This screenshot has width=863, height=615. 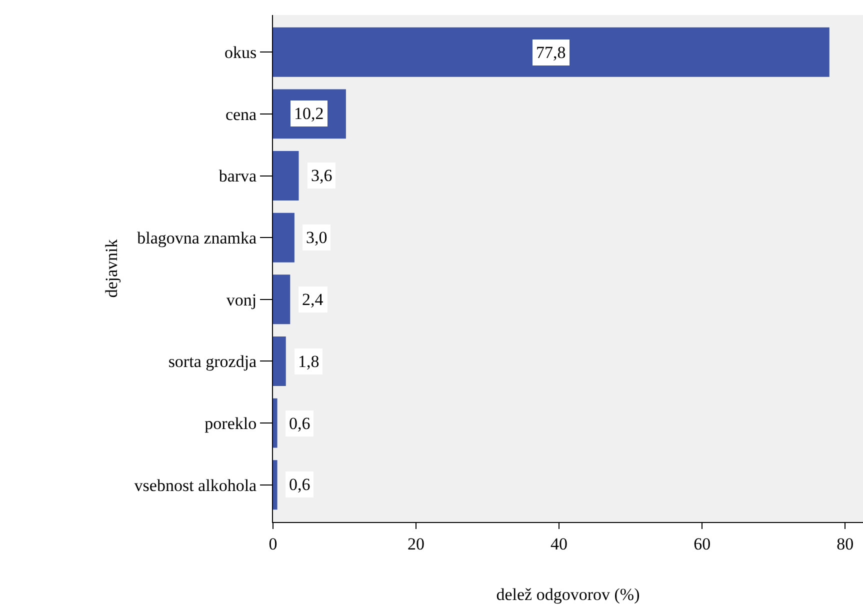 I want to click on x-tick-label: 0, so click(x=273, y=544).